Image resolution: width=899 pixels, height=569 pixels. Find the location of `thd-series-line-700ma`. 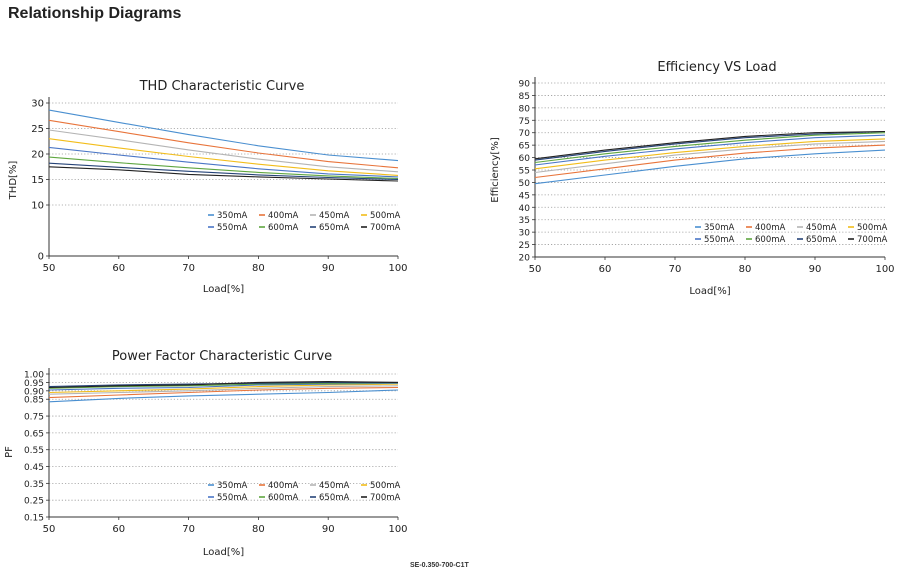

thd-series-line-700ma is located at coordinates (223, 174).